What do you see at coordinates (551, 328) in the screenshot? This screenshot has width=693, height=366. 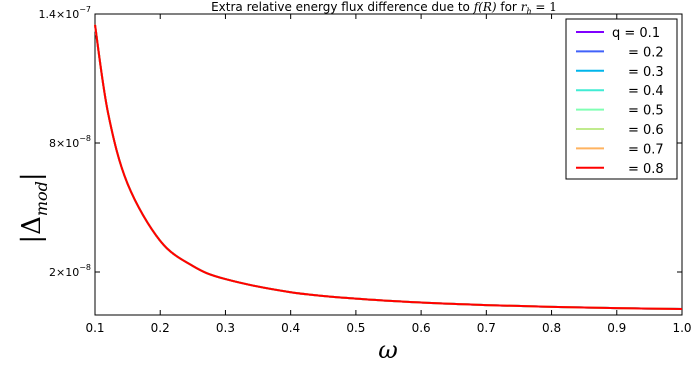 I see `x-tick-label: 0.8` at bounding box center [551, 328].